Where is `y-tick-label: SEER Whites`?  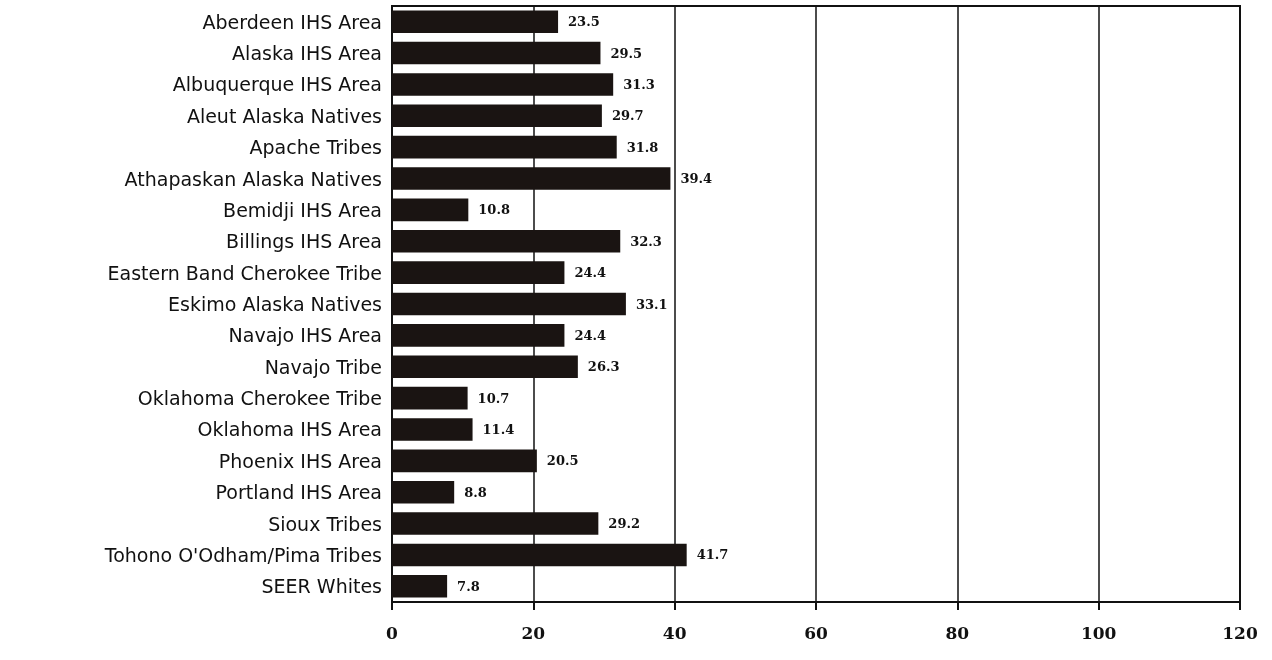 y-tick-label: SEER Whites is located at coordinates (321, 586).